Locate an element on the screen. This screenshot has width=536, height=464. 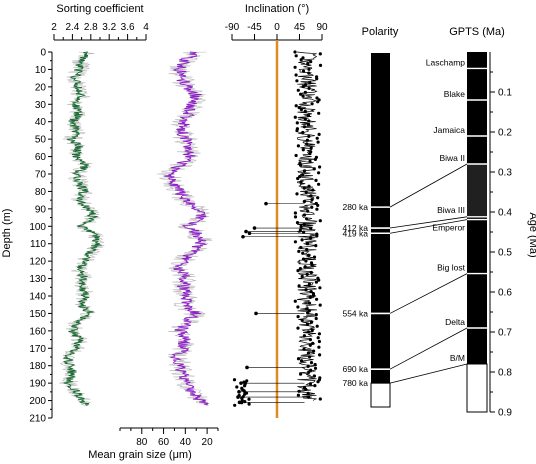
polarity-gpts-connectors is located at coordinates (428, 273).